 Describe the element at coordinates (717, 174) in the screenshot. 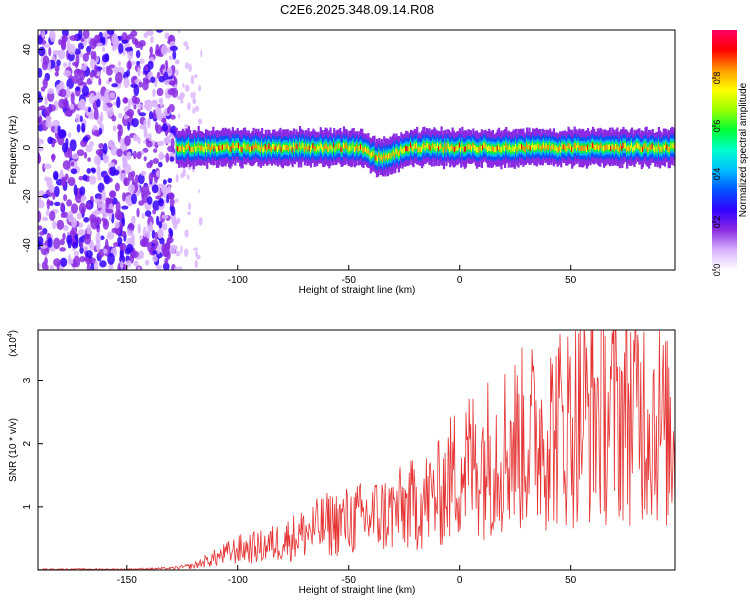

I see `colorbar-ticks: 0.0 0.2 0.4 0.6 0.8` at that location.